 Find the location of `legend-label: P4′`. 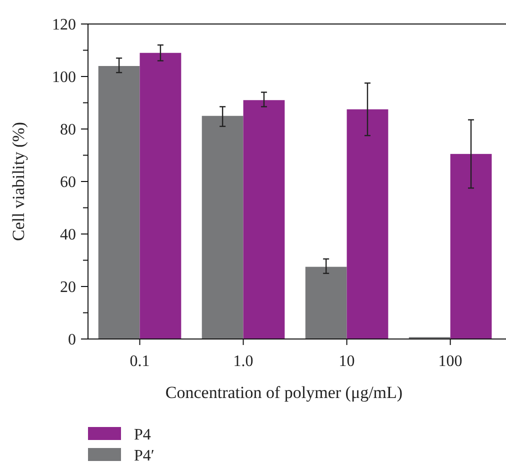

legend-label: P4′ is located at coordinates (144, 456).